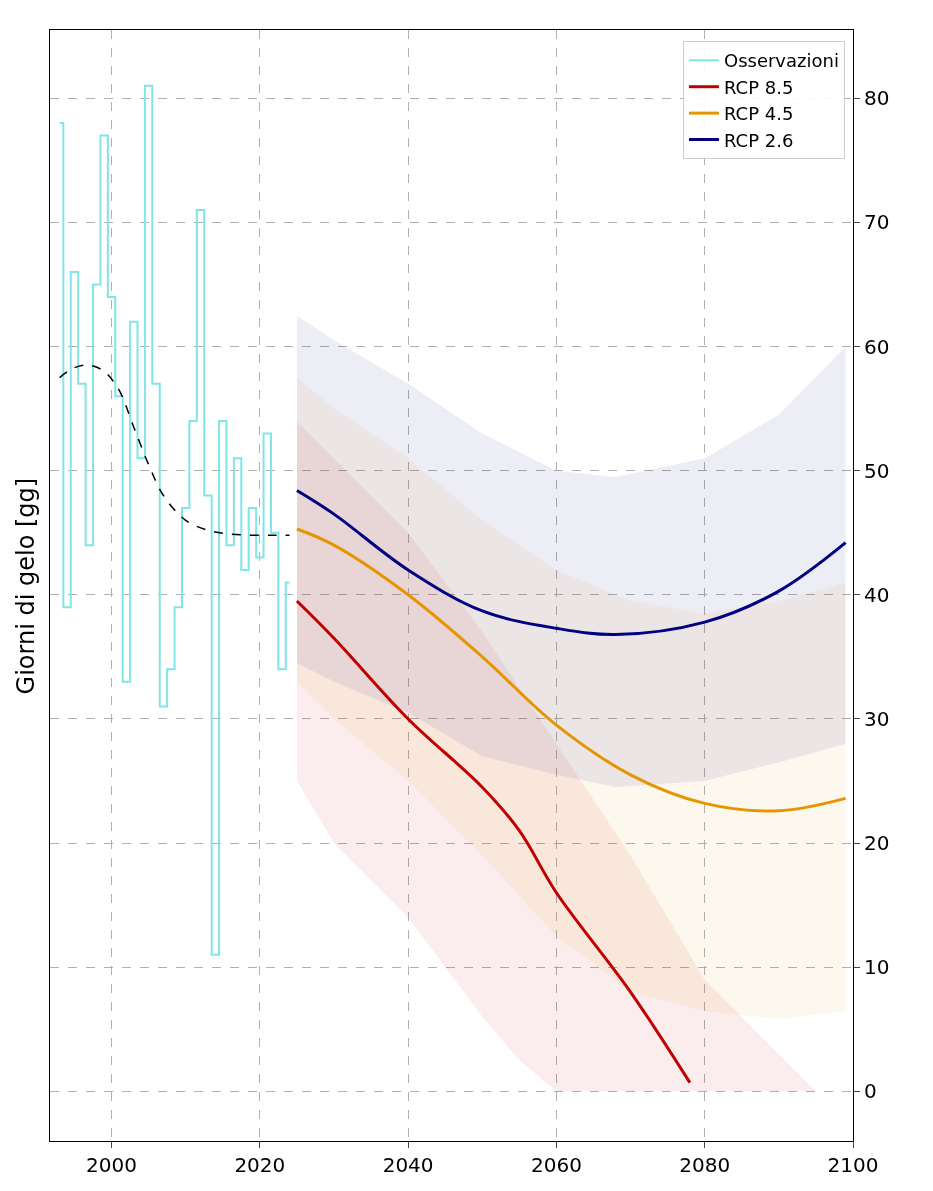  Describe the element at coordinates (877, 594) in the screenshot. I see `y-tick-label: 40` at that location.